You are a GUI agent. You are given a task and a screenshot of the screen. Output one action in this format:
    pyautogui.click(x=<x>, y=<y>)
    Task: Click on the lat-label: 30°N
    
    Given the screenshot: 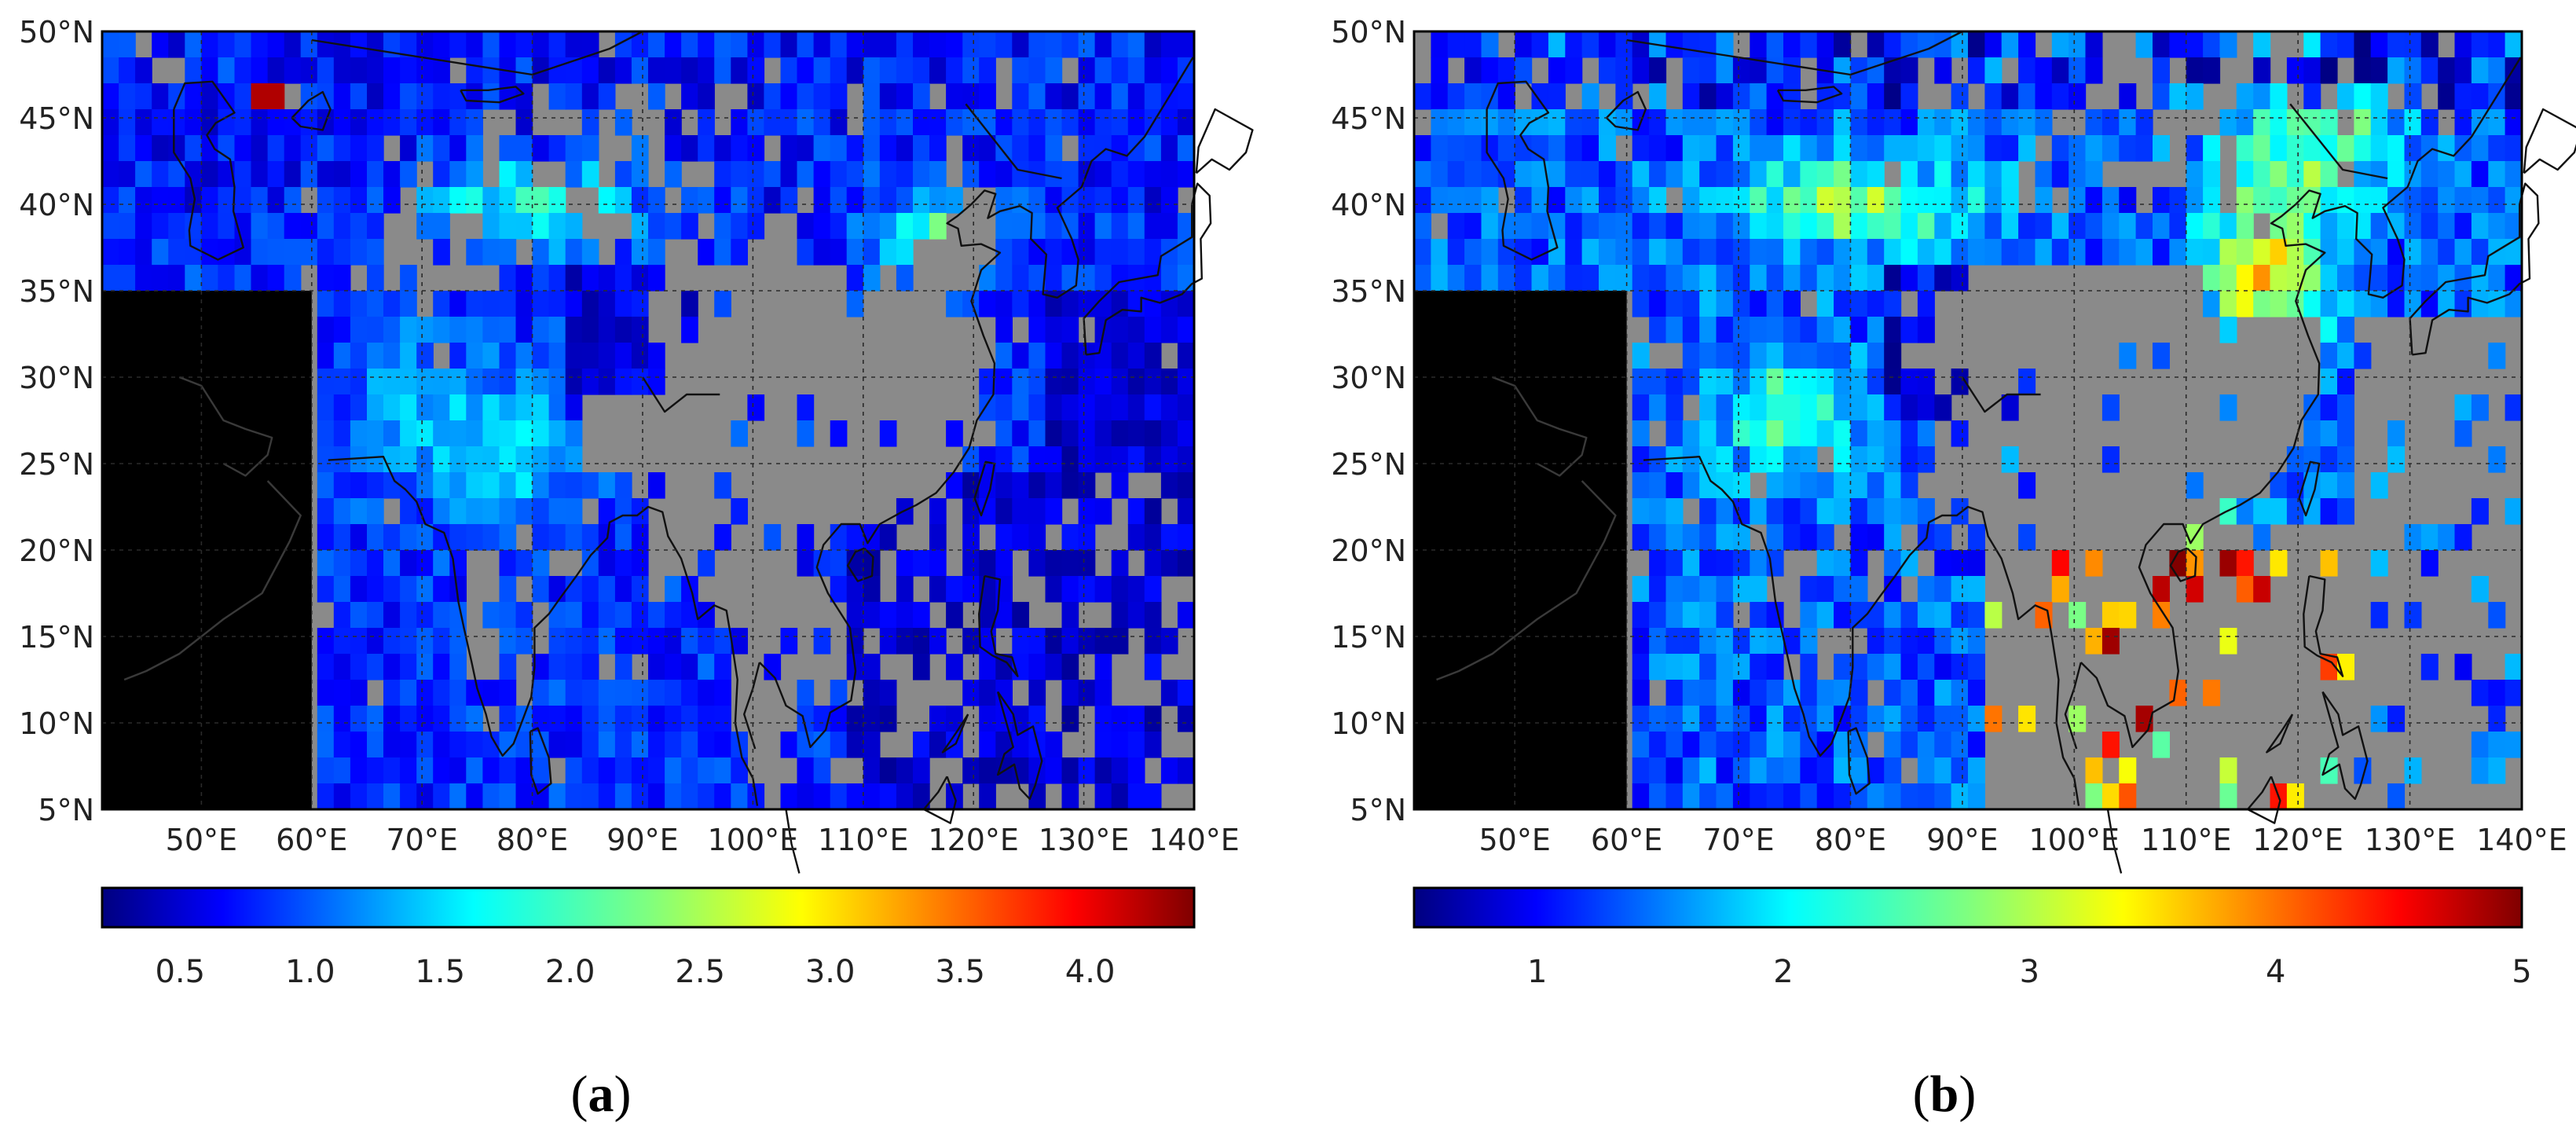 What is the action you would take?
    pyautogui.click(x=1368, y=378)
    